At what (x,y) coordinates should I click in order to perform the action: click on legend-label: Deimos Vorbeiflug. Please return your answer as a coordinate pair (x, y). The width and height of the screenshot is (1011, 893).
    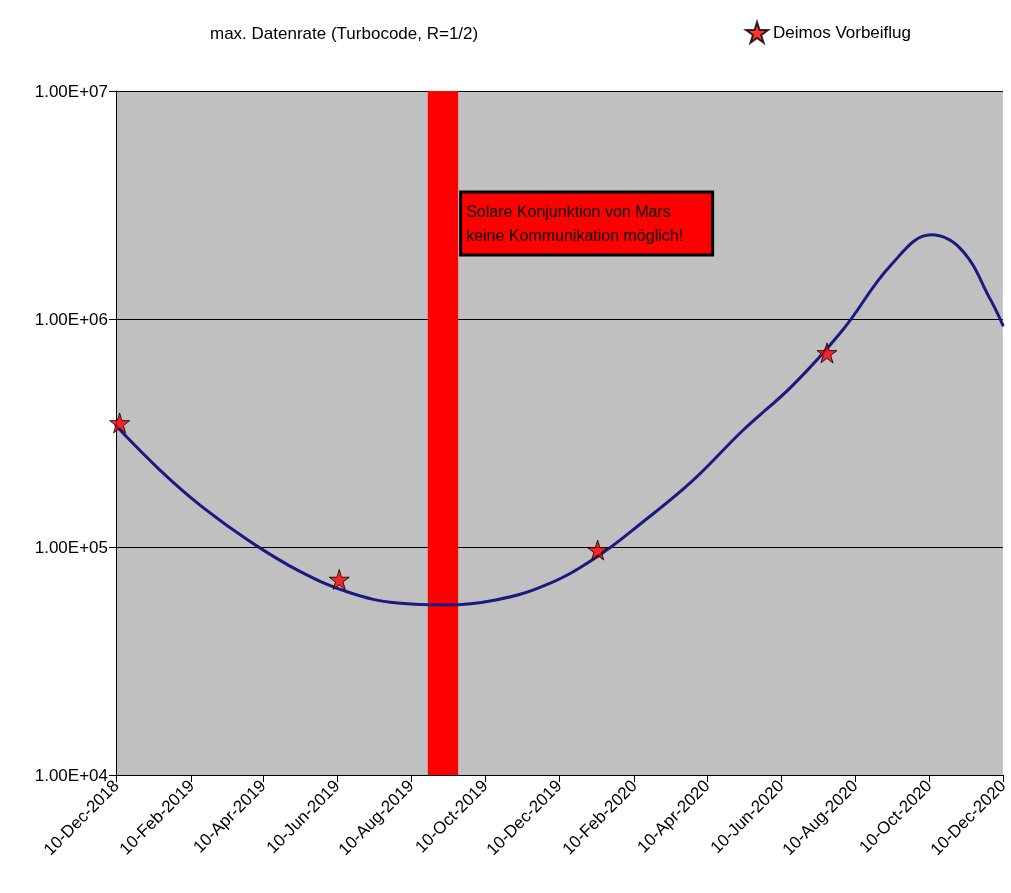
    Looking at the image, I should click on (842, 32).